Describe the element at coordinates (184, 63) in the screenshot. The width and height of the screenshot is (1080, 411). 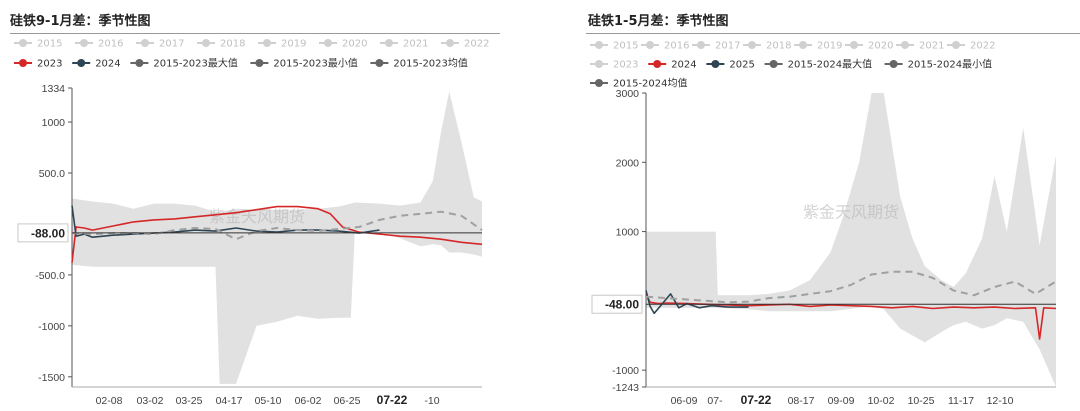
I see `legend-item: 2015-2023最大值` at that location.